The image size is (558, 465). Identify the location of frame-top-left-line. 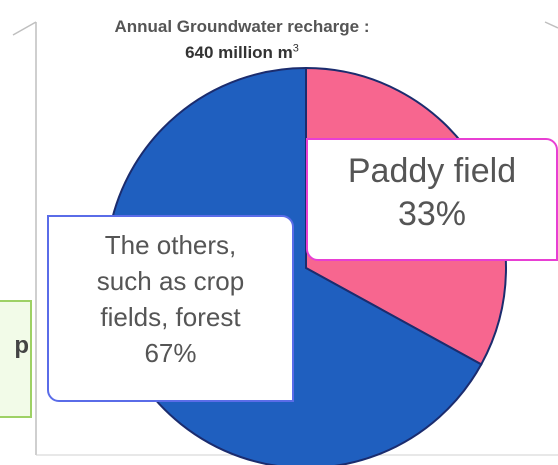
(24, 28).